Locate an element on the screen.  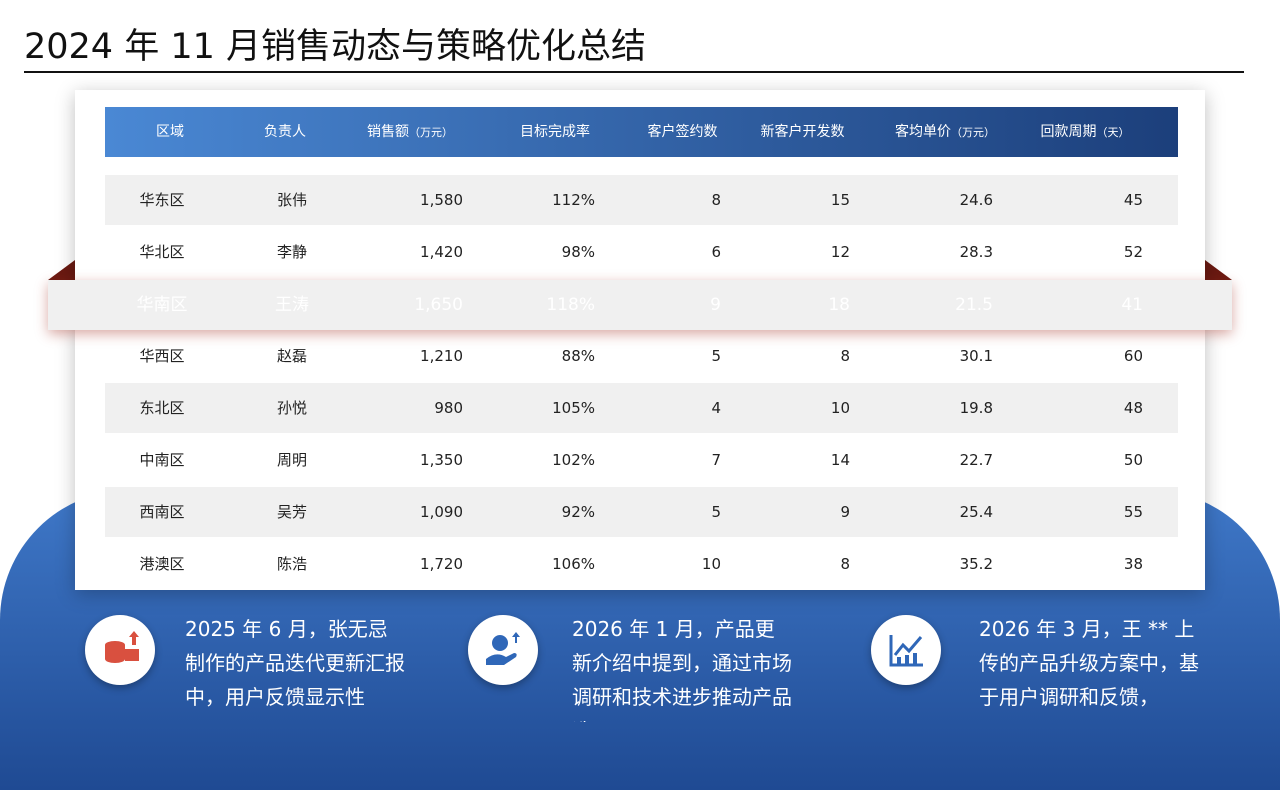
table-cell: 48 is located at coordinates (1133, 408).